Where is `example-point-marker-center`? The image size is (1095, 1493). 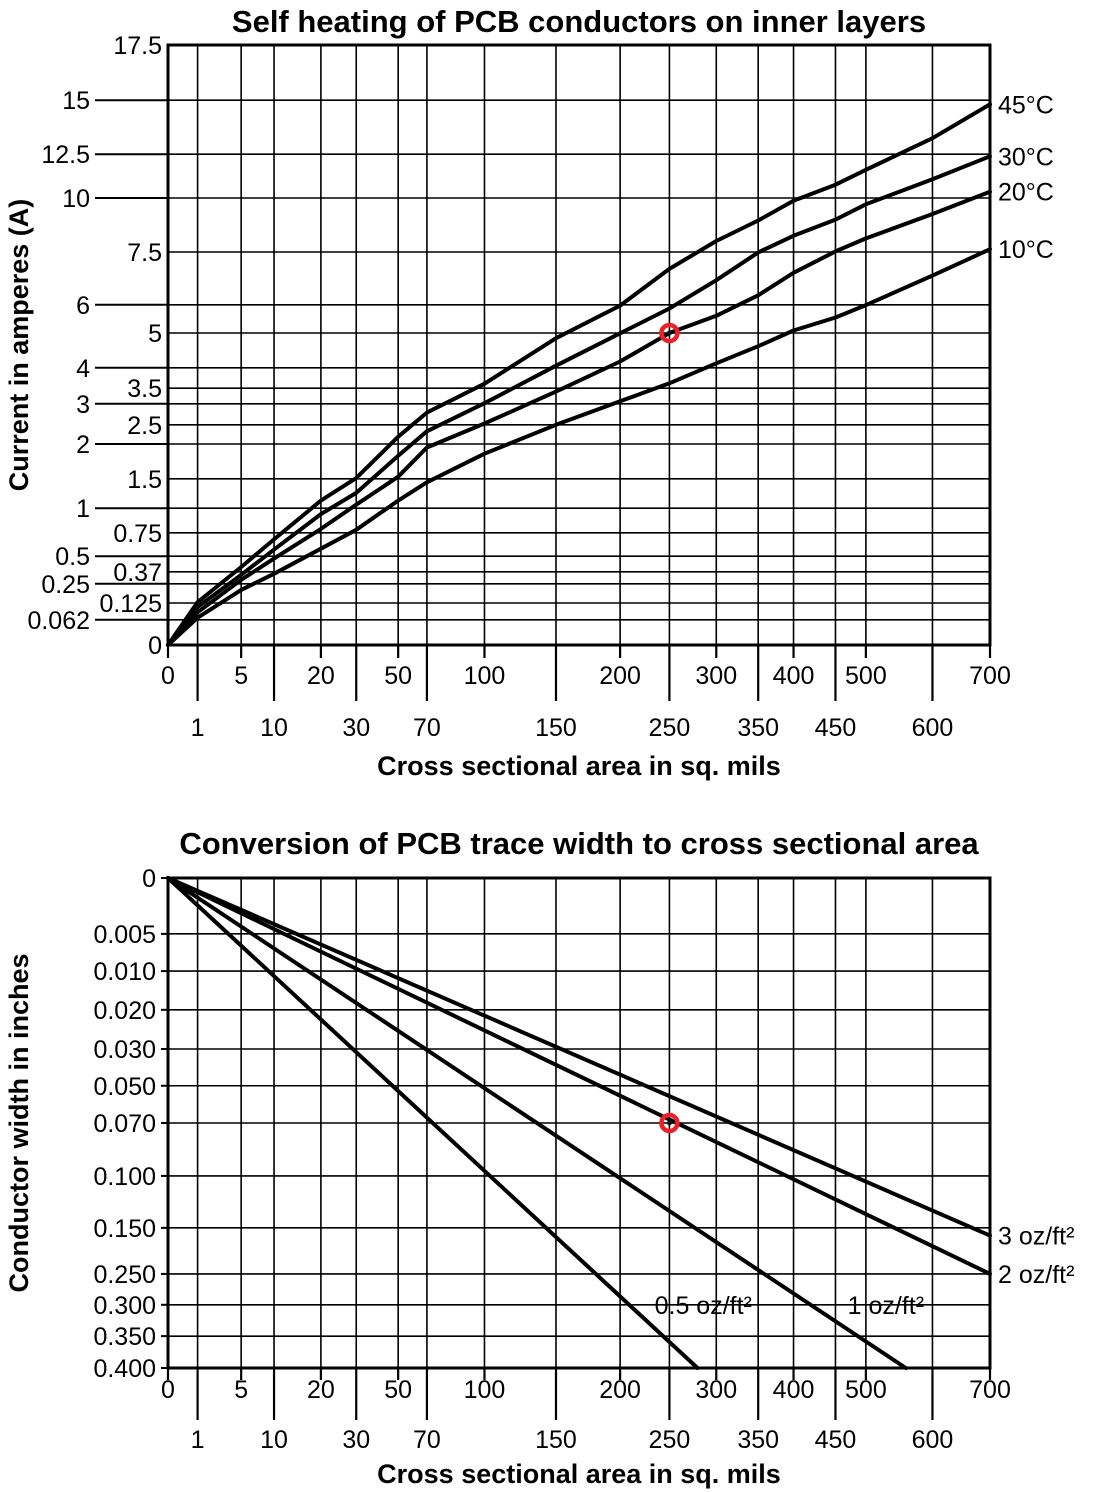 example-point-marker-center is located at coordinates (669, 333).